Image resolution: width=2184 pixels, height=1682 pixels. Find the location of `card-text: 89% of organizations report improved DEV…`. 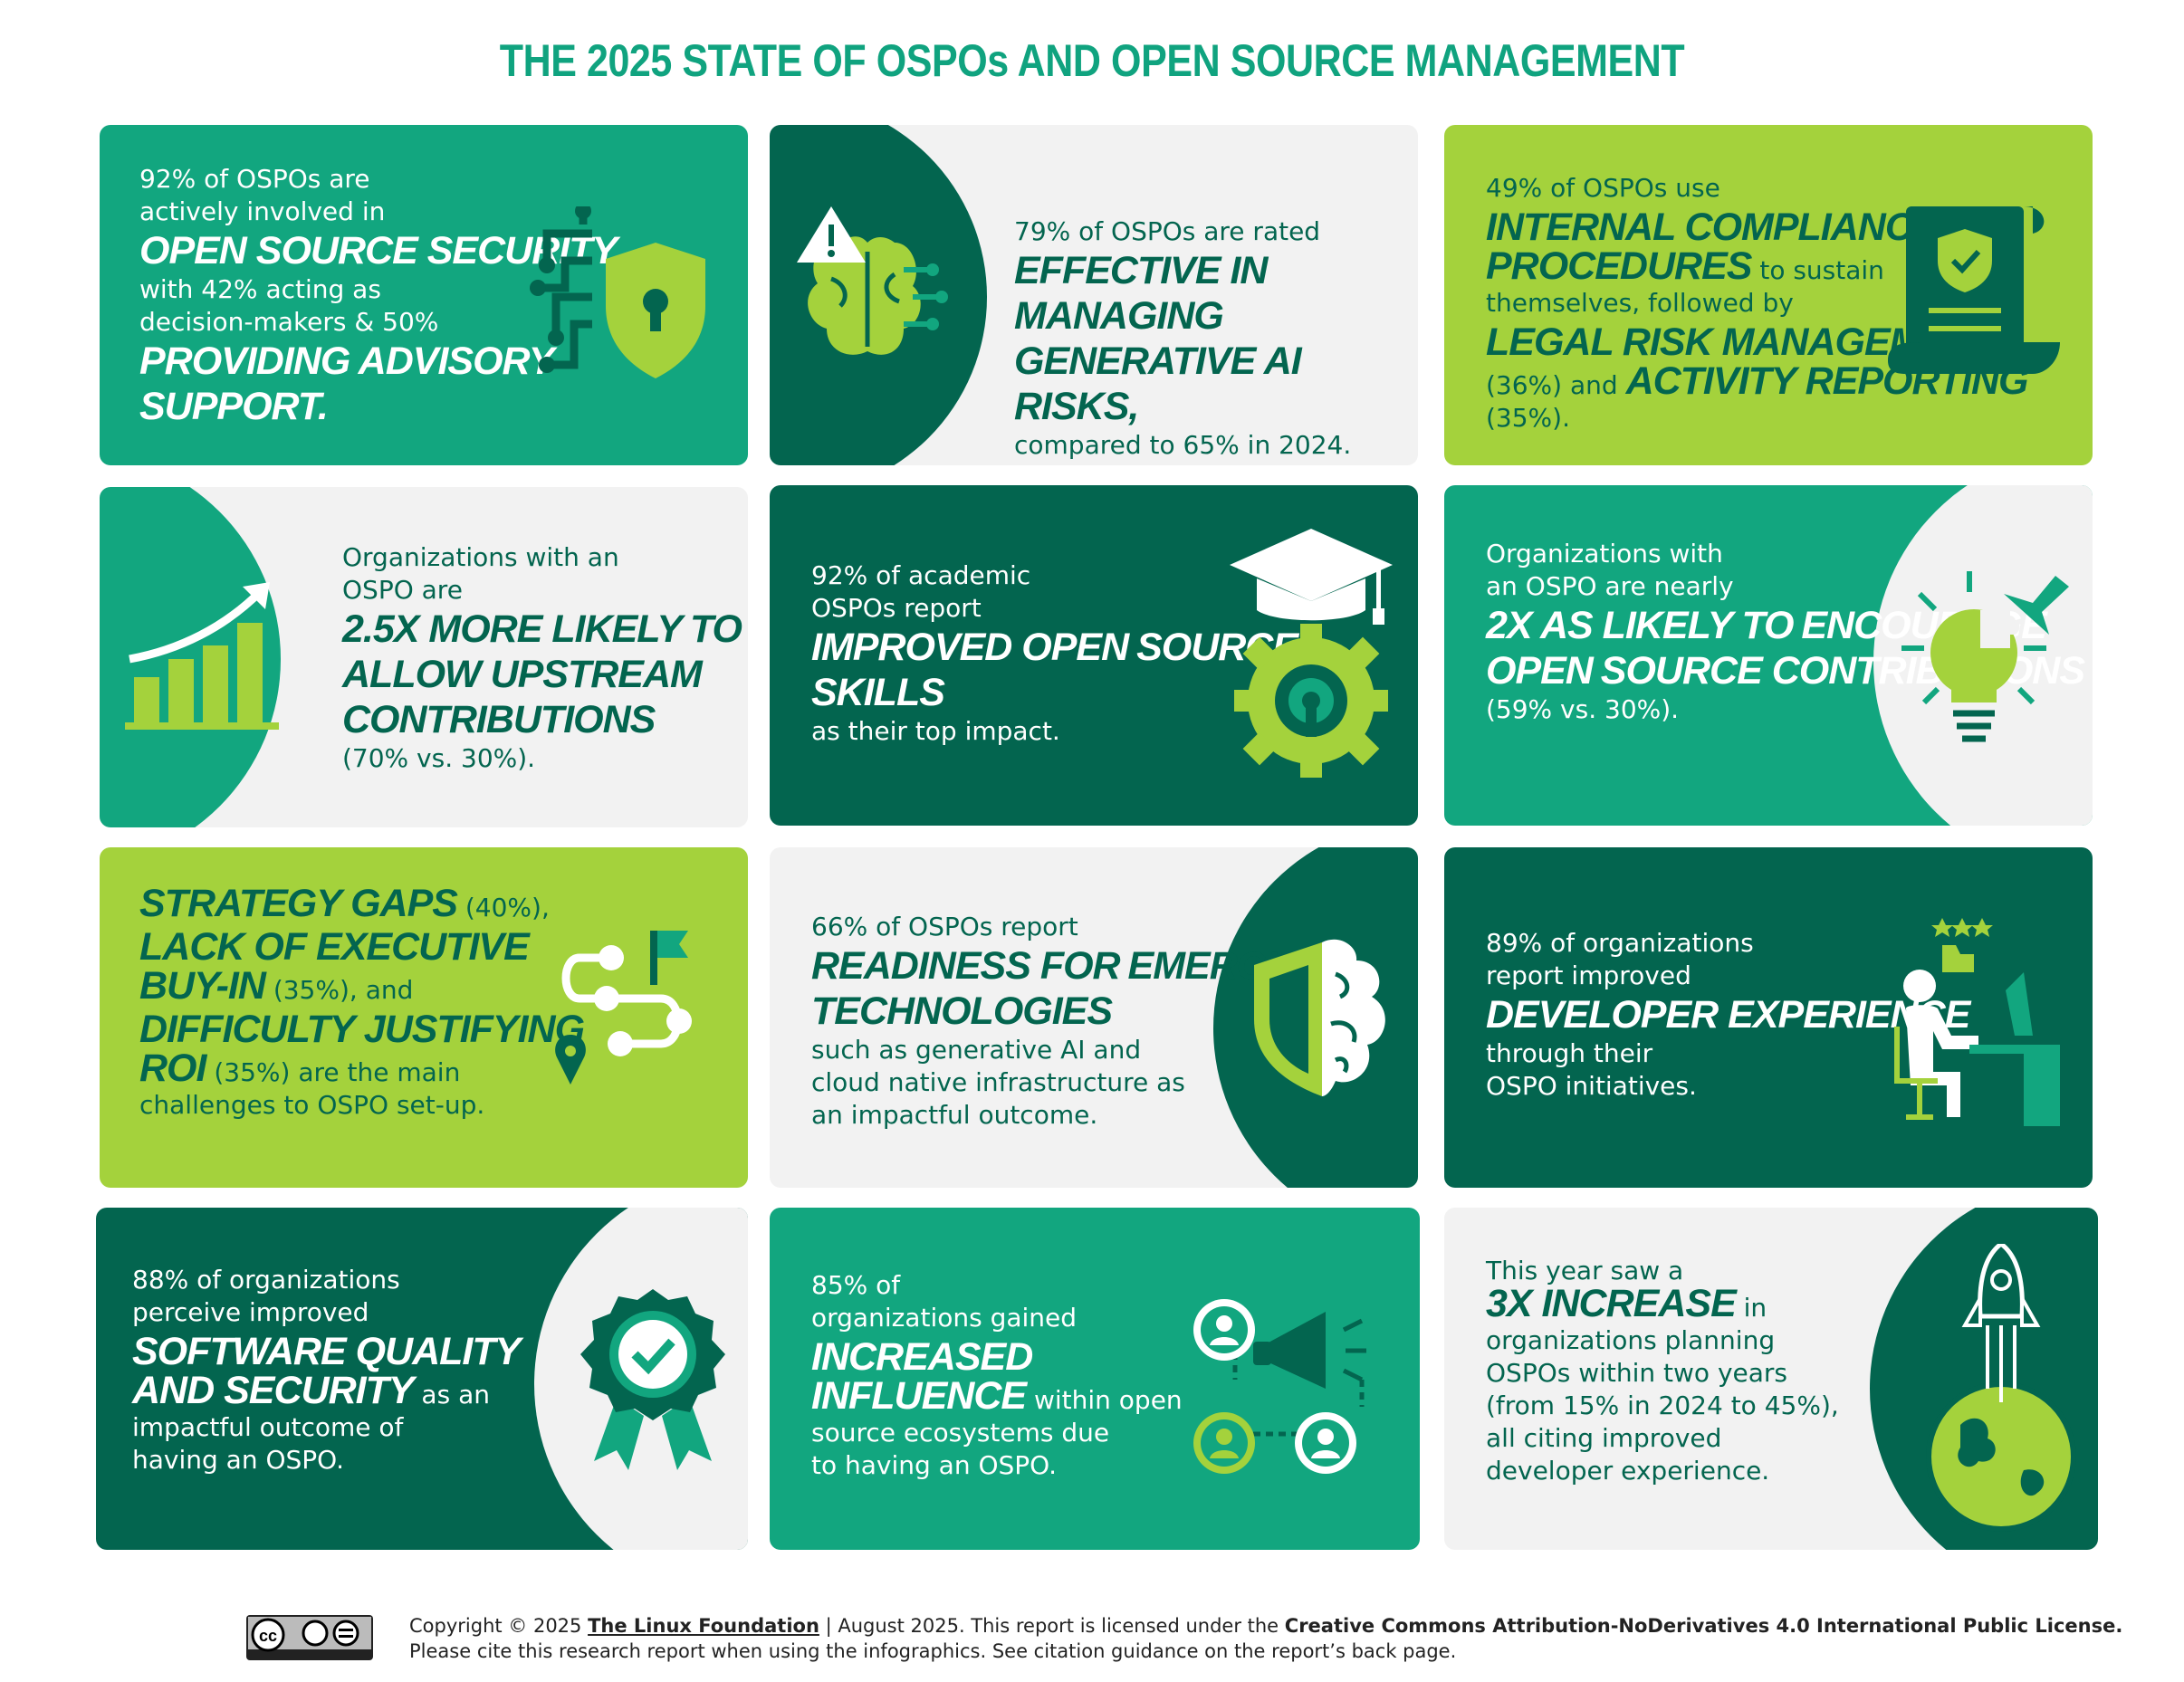

card-text: 89% of organizations report improved DEV… is located at coordinates (1728, 1015).